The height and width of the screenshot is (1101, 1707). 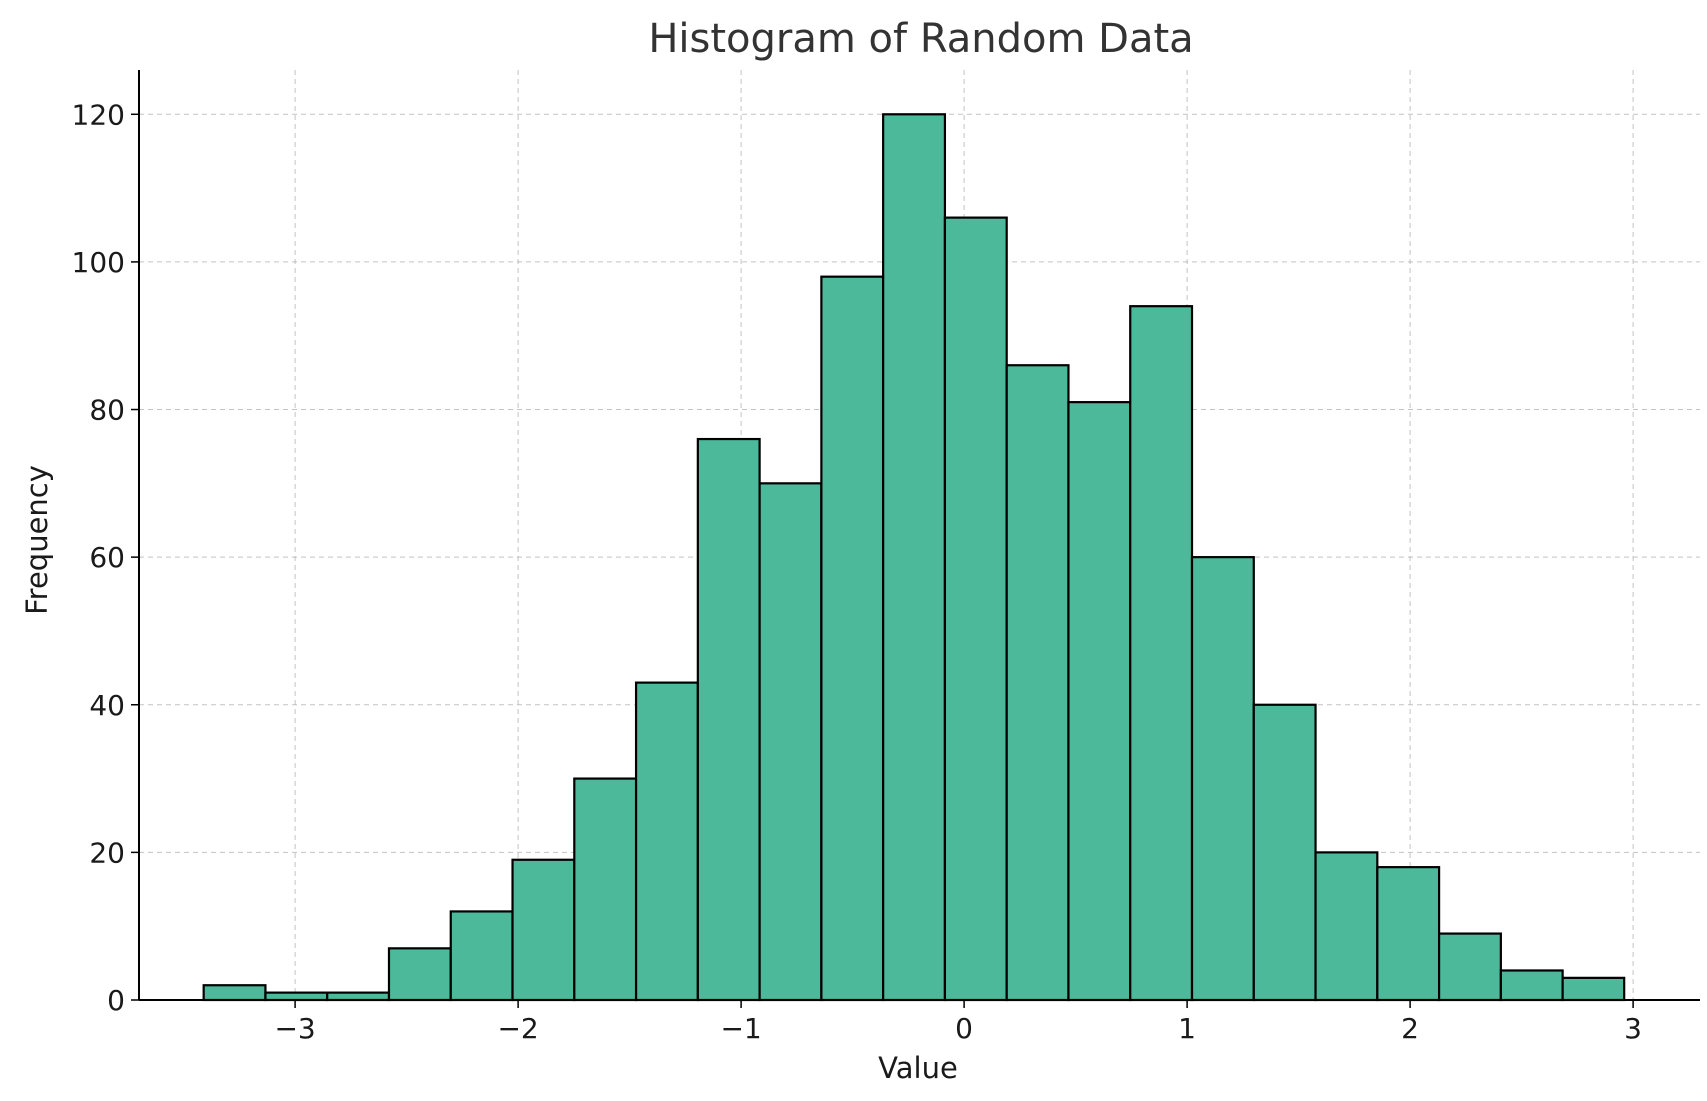 What do you see at coordinates (98, 114) in the screenshot?
I see `y-tick-label: 120` at bounding box center [98, 114].